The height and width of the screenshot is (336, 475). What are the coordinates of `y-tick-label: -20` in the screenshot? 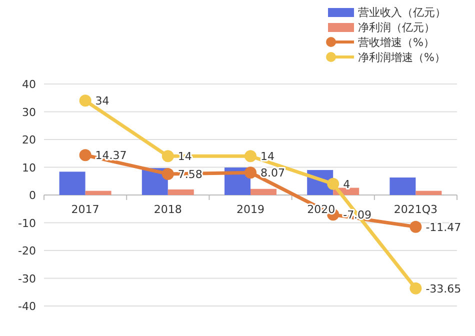 It's located at (27, 251).